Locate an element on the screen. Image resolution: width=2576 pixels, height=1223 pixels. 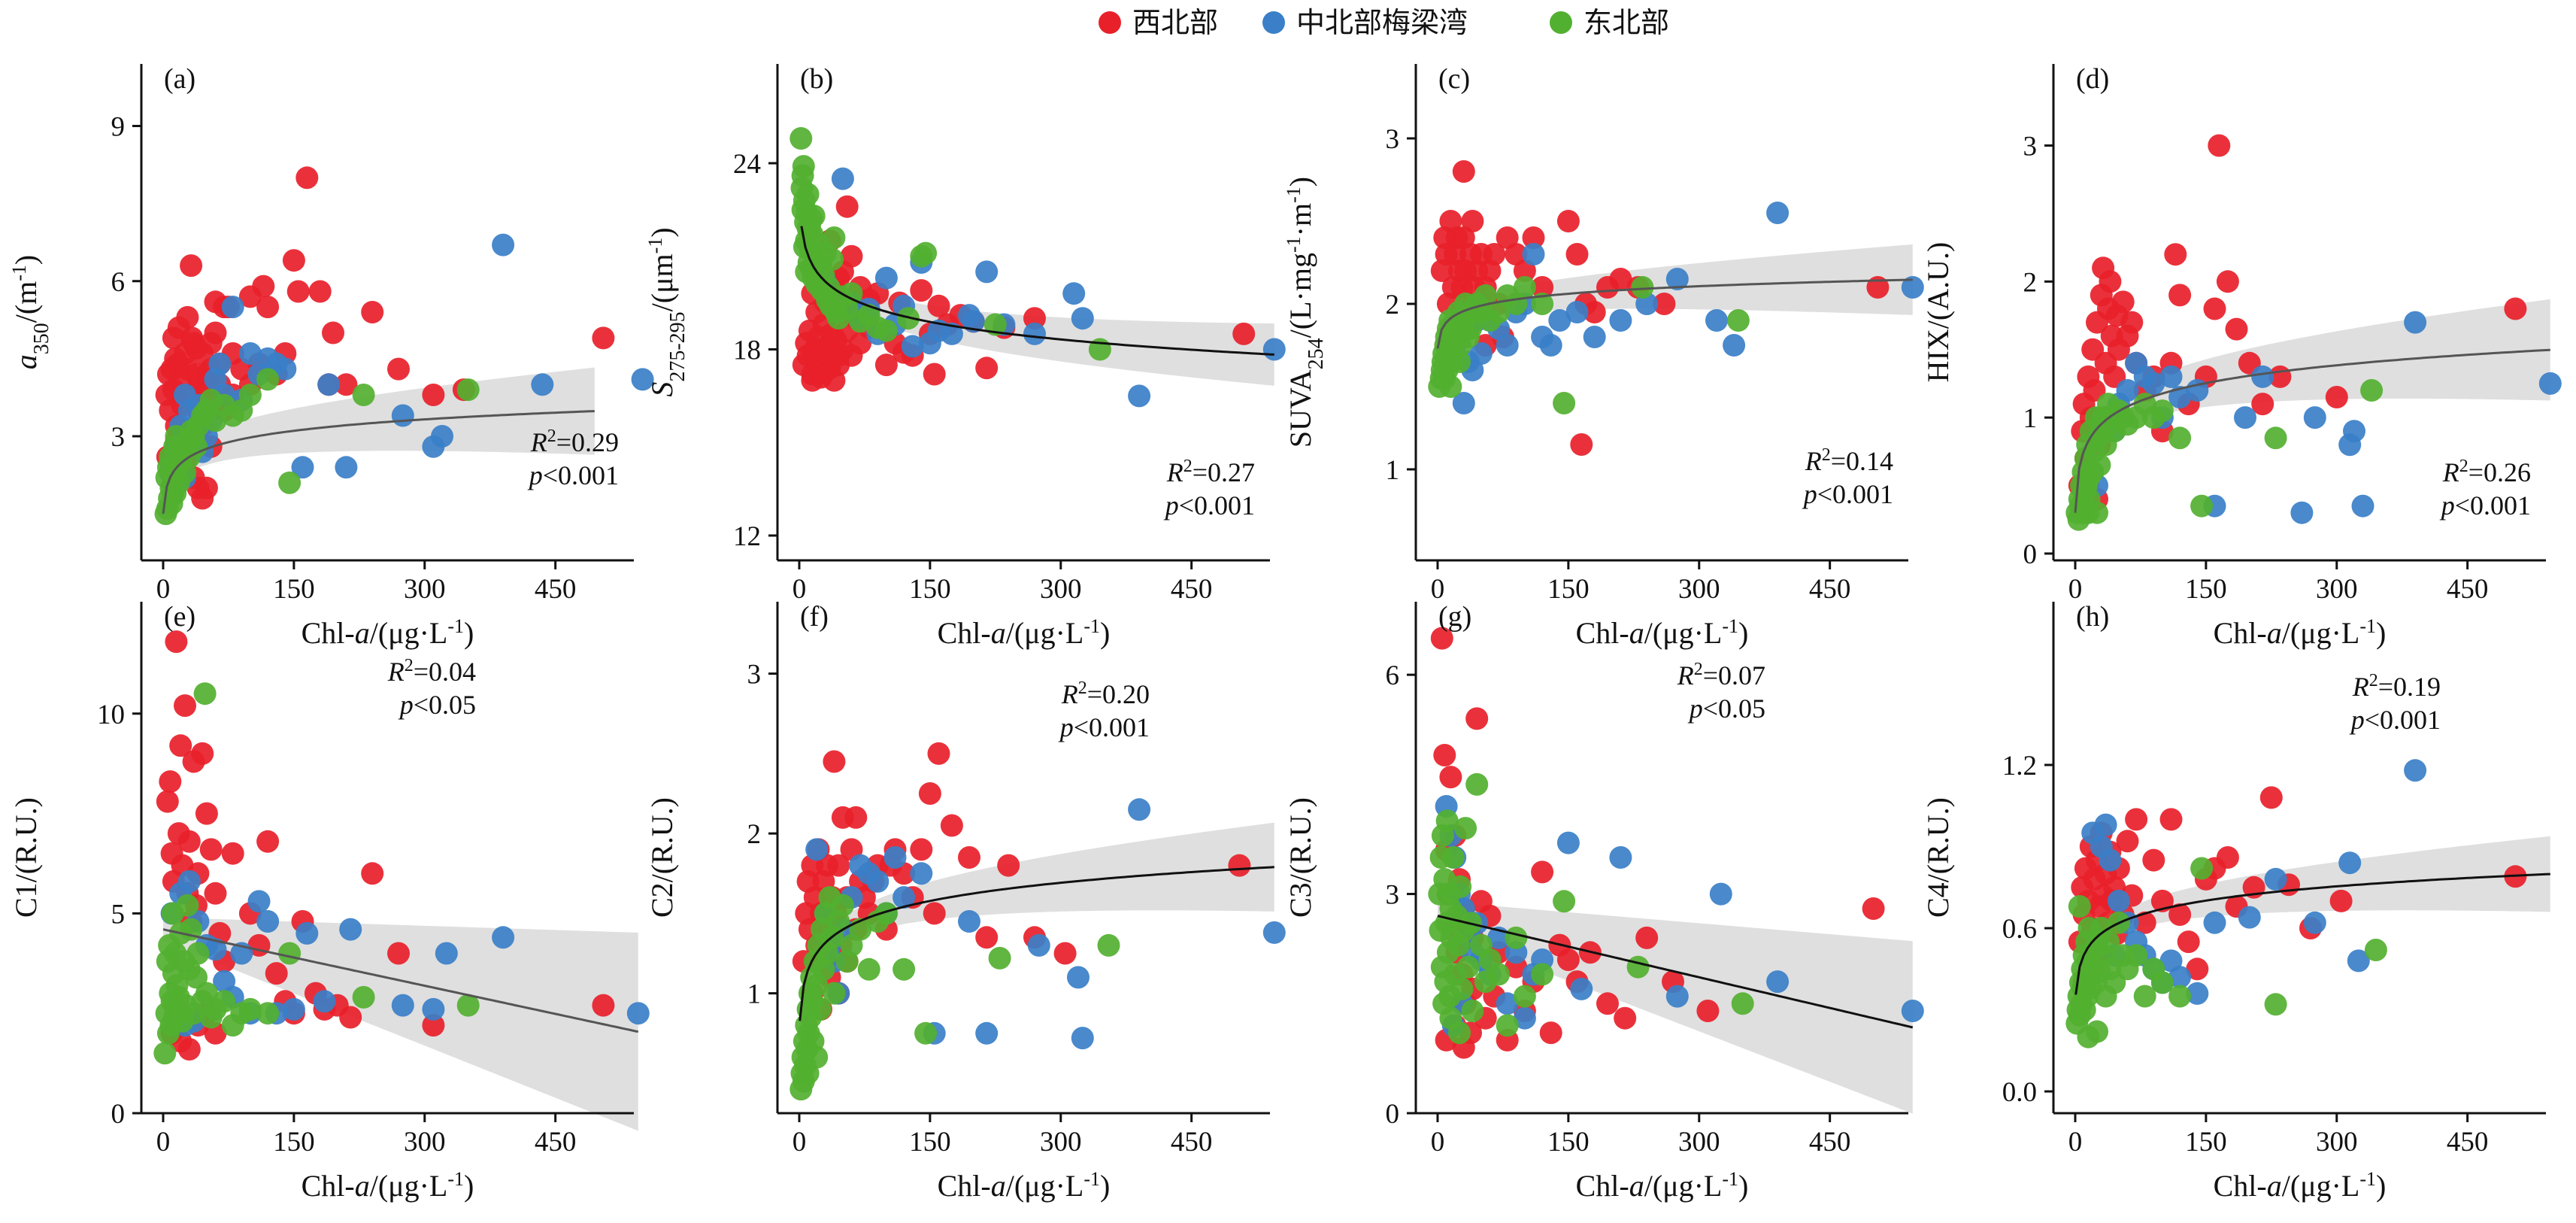
label-text: C1/(R.U.) is located at coordinates (26, 858).